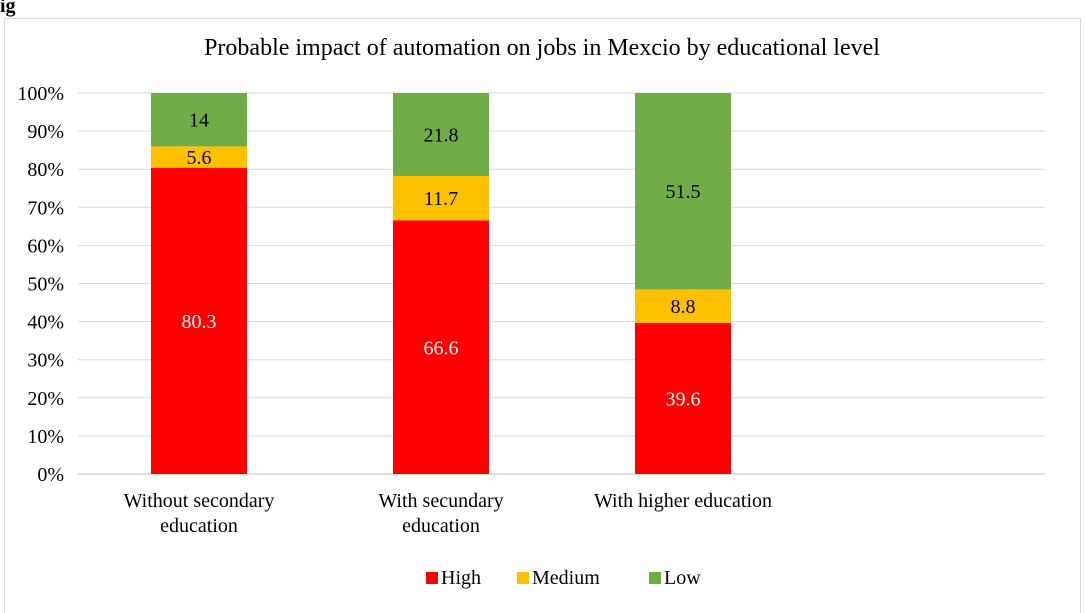 The height and width of the screenshot is (613, 1085). I want to click on y-tick-label: 30%, so click(45, 361).